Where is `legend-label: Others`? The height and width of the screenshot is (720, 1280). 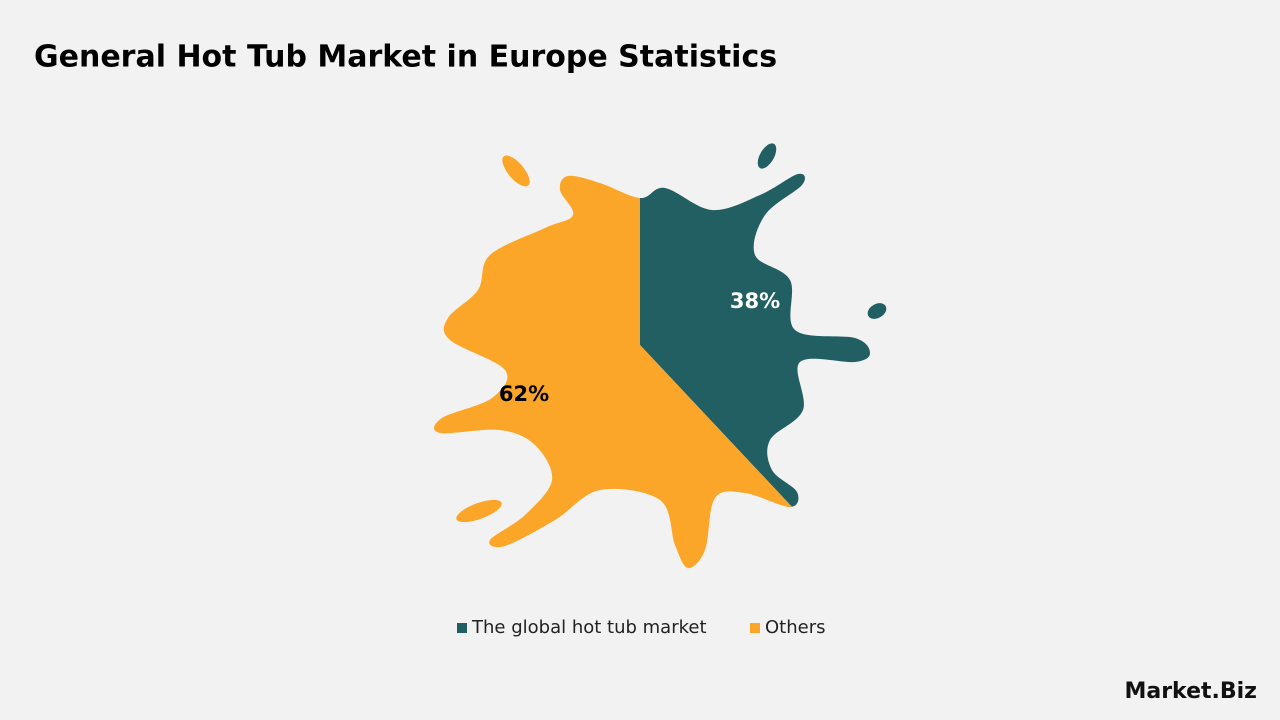
legend-label: Others is located at coordinates (795, 627).